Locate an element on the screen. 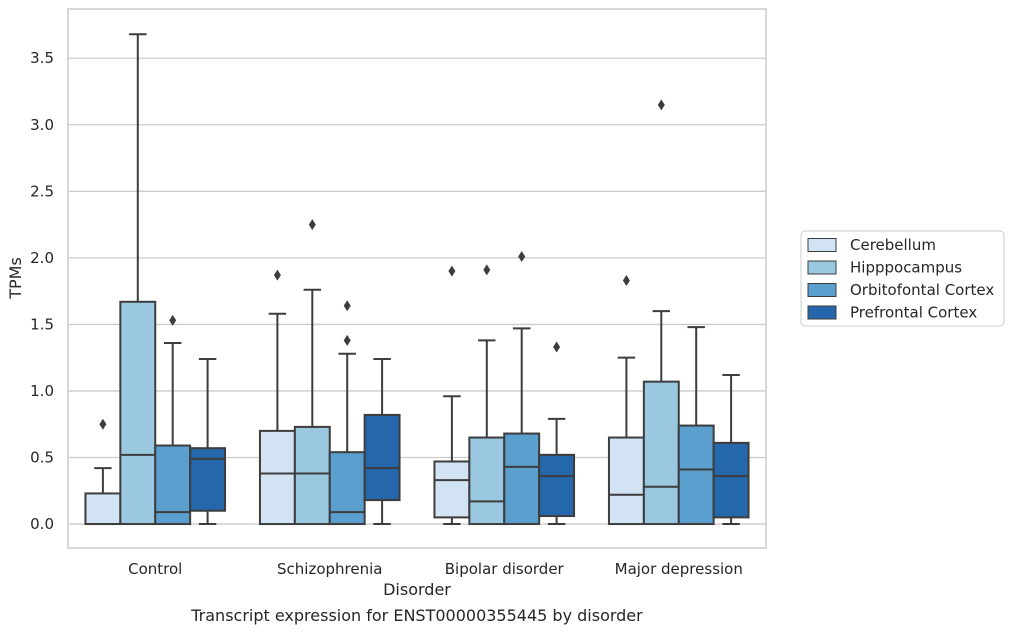 The width and height of the screenshot is (1014, 634). legend-label: Prefrontal Cortex is located at coordinates (913, 313).